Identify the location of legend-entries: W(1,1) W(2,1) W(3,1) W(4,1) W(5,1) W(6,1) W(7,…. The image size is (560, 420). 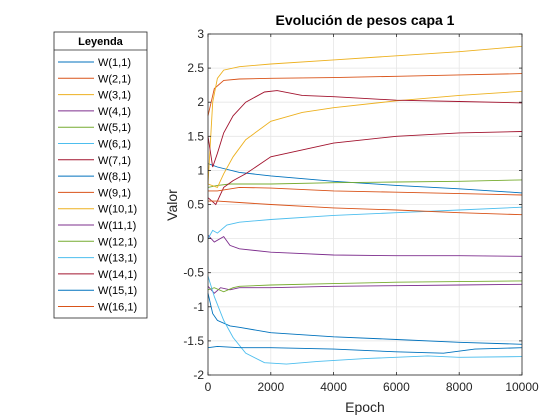
(97, 185).